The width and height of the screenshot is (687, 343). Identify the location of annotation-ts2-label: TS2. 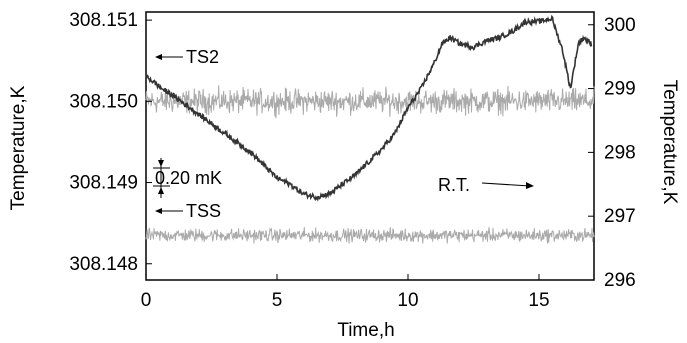
(202, 57).